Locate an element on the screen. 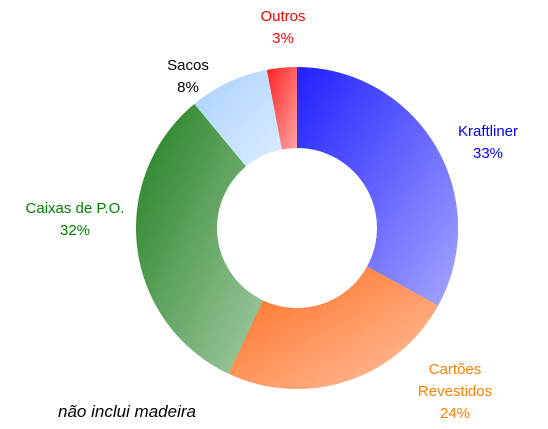  category-label: Caixas de P.O. is located at coordinates (75, 208).